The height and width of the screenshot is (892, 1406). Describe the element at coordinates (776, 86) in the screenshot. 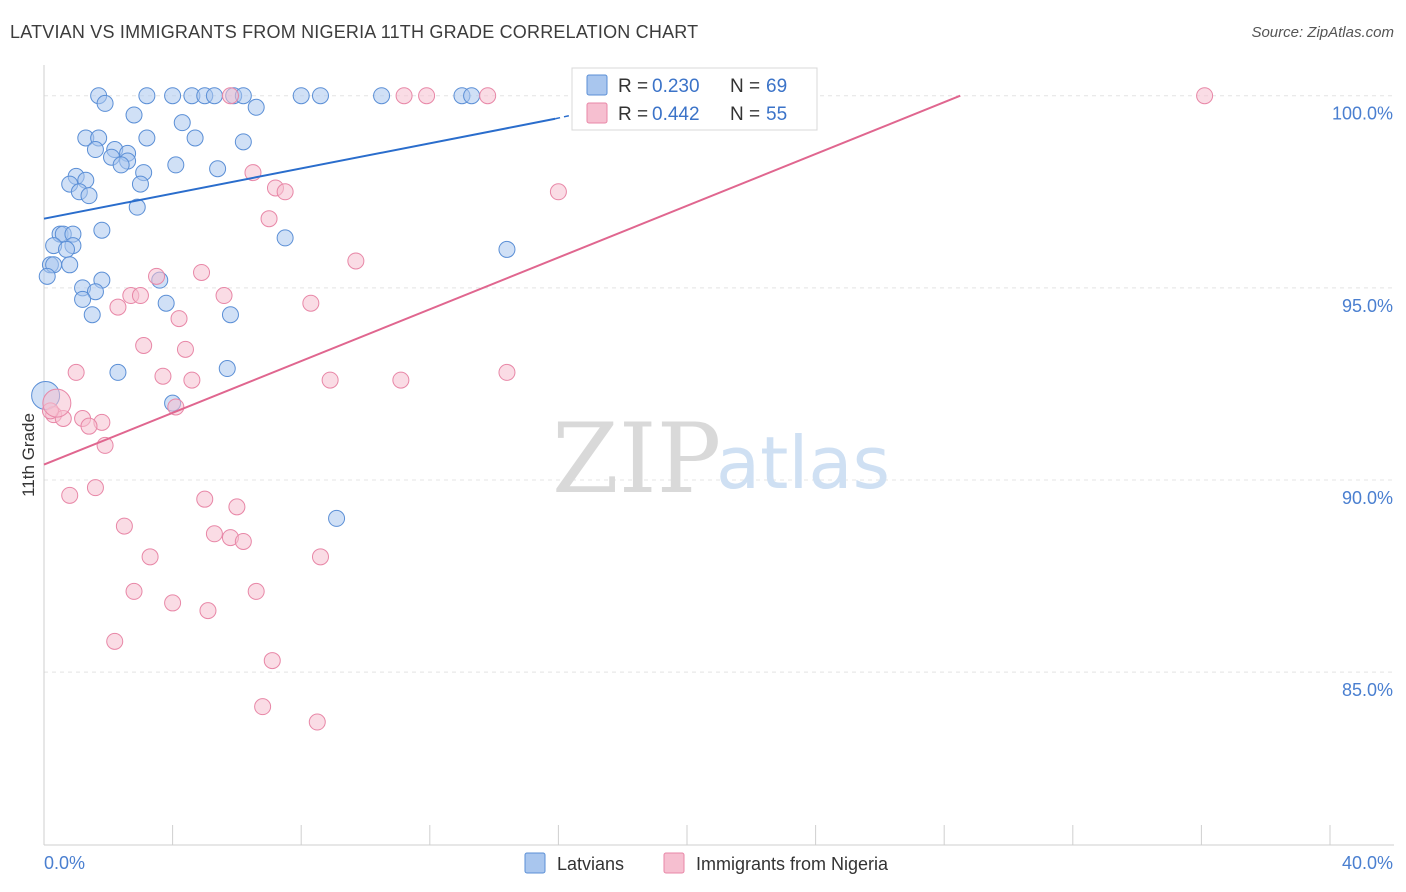

I see `legend-n-value: 69` at that location.